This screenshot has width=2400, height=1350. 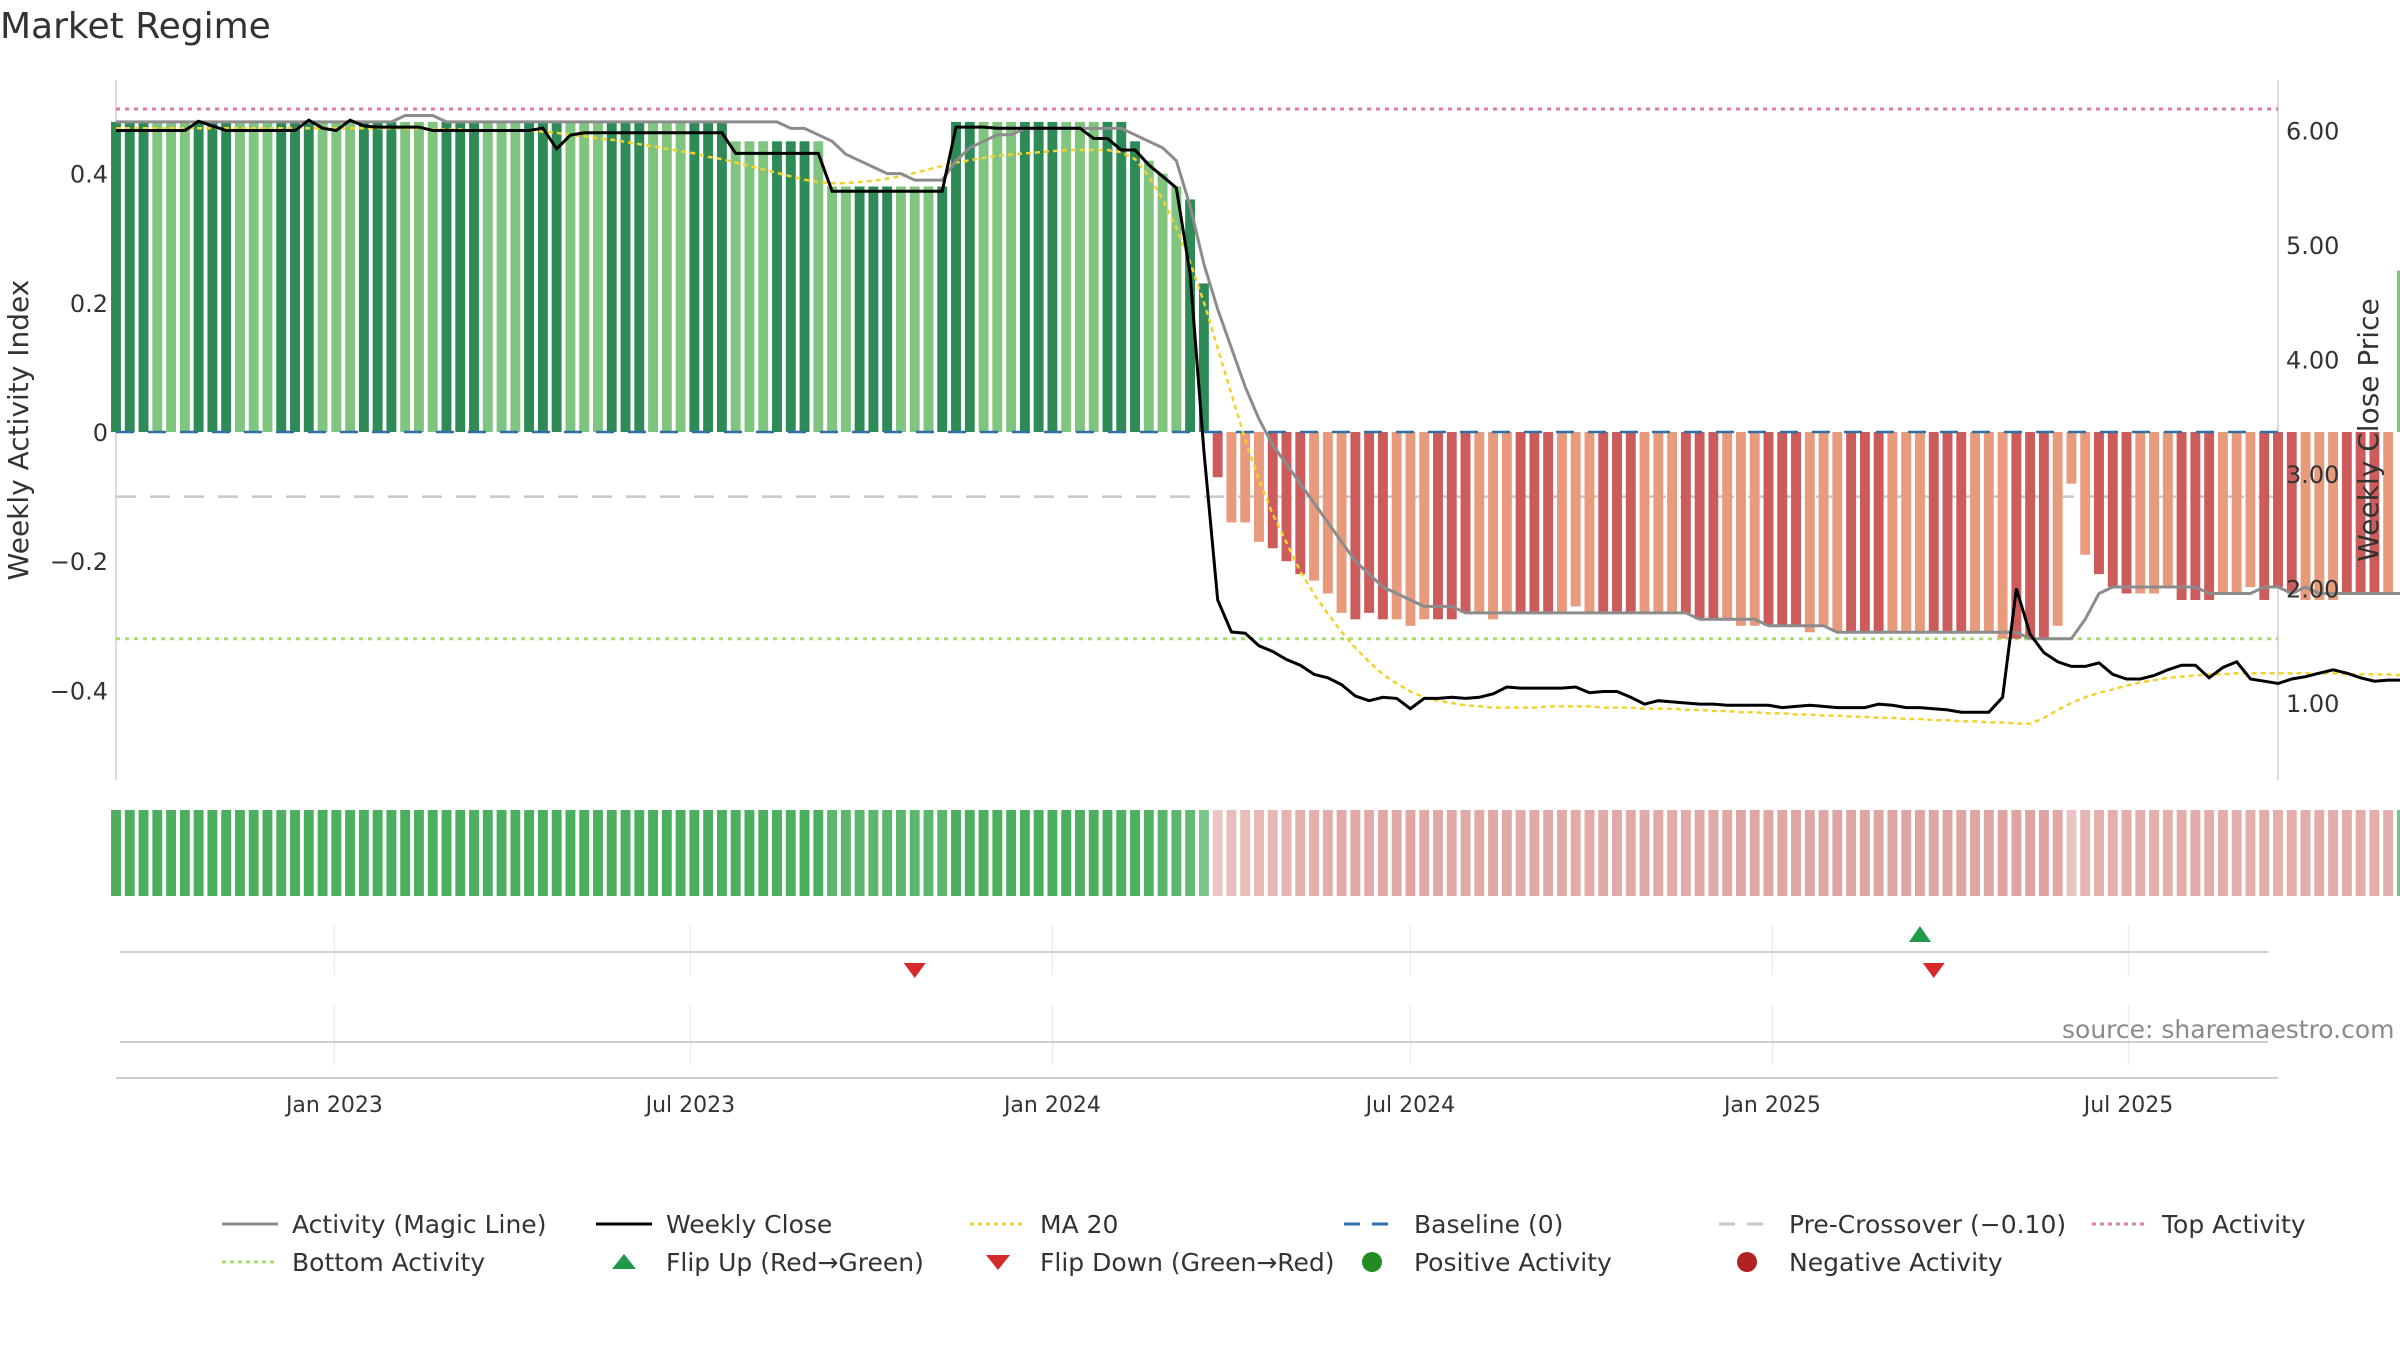 What do you see at coordinates (389, 1262) in the screenshot?
I see `legend-label: Bottom Activity` at bounding box center [389, 1262].